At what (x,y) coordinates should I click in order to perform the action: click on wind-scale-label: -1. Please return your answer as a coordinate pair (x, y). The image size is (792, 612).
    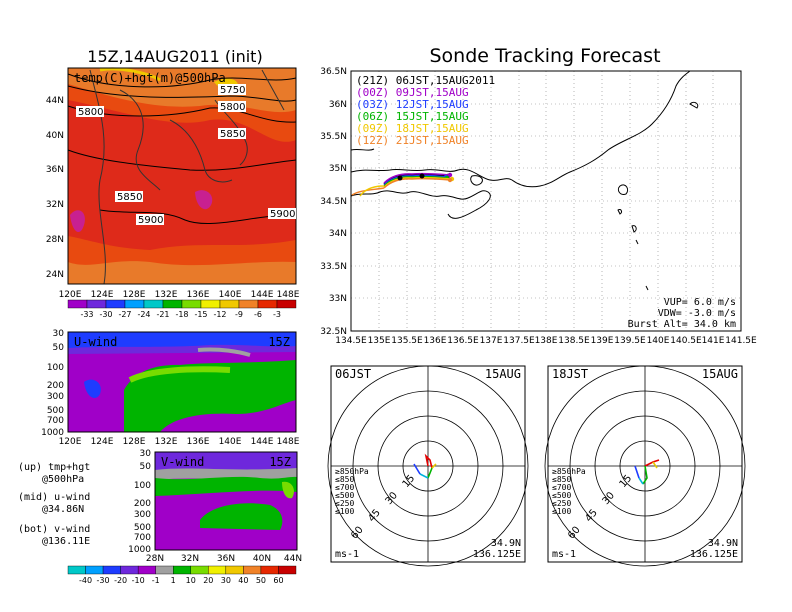
    Looking at the image, I should click on (156, 580).